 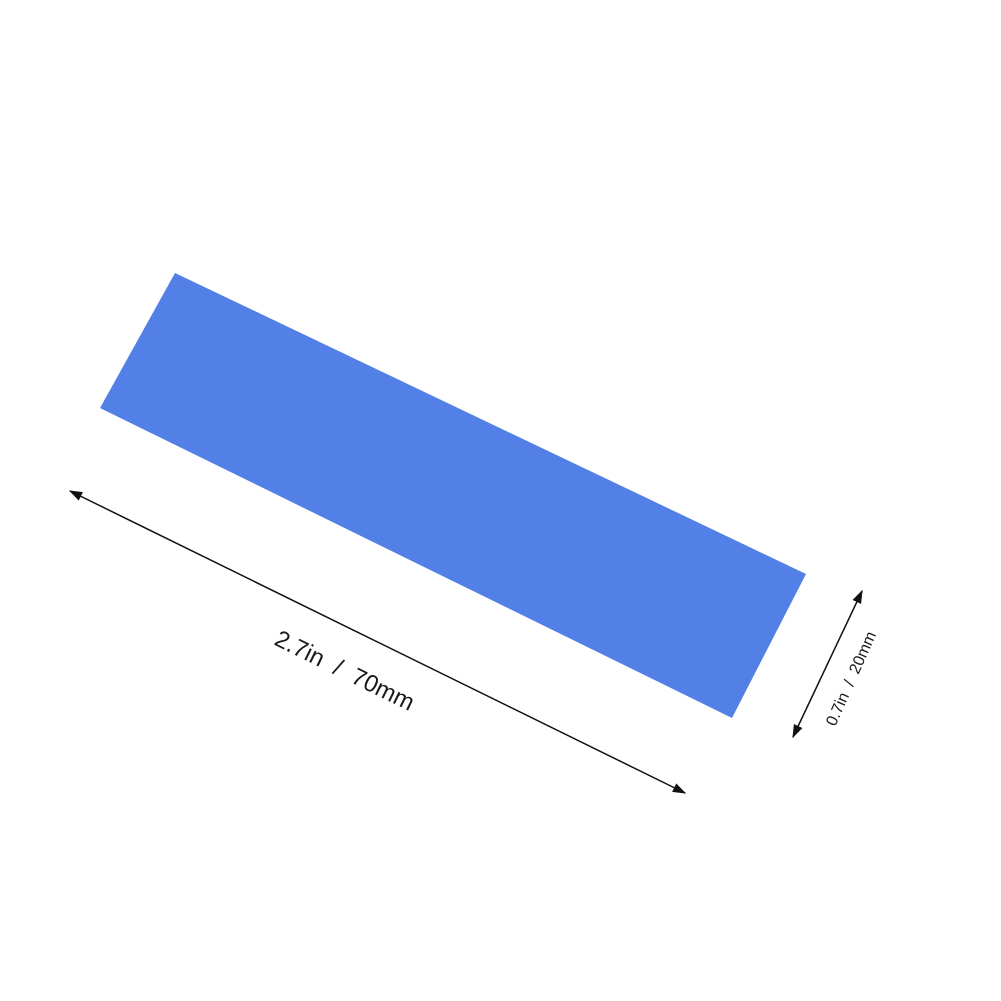 What do you see at coordinates (344, 670) in the screenshot?
I see `length-label: 2.7in / 70mm` at bounding box center [344, 670].